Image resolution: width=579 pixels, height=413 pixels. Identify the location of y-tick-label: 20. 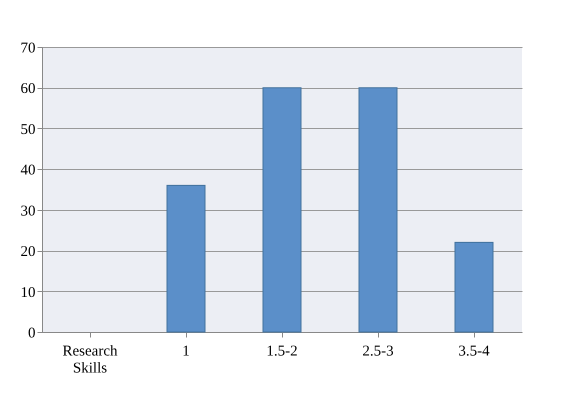
(28, 252).